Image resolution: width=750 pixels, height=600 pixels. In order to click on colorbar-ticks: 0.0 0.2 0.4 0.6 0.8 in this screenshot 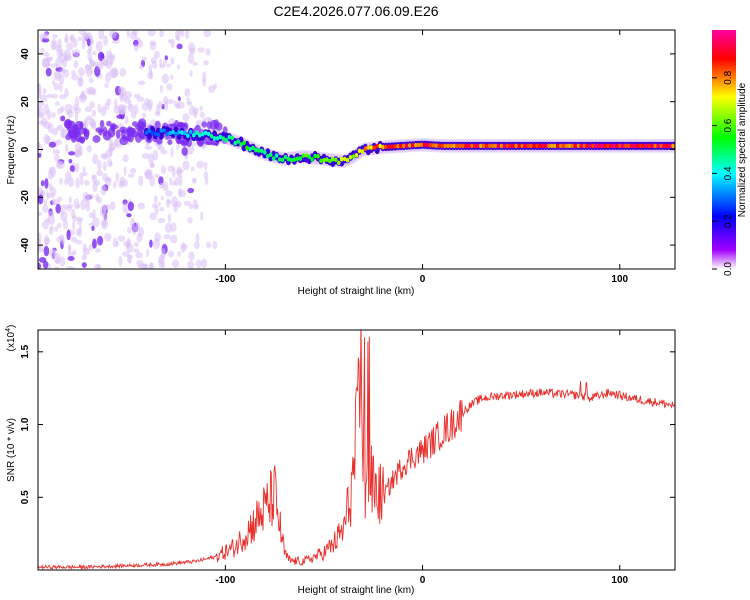, I will do `click(723, 173)`.